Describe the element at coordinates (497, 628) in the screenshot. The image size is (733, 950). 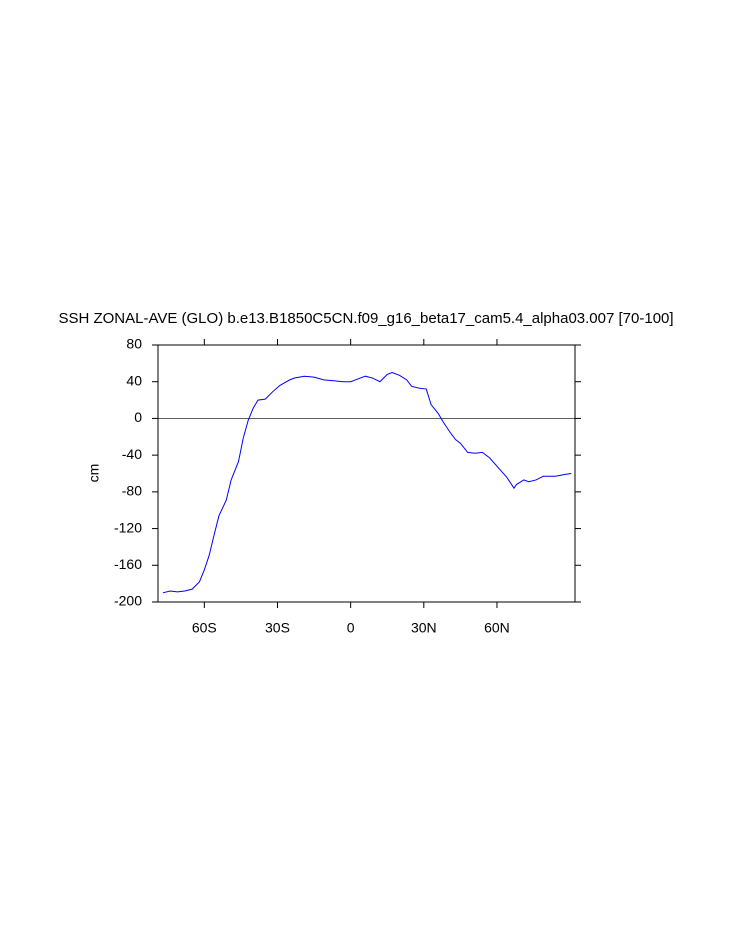
I see `x-tick-label: 60N` at that location.